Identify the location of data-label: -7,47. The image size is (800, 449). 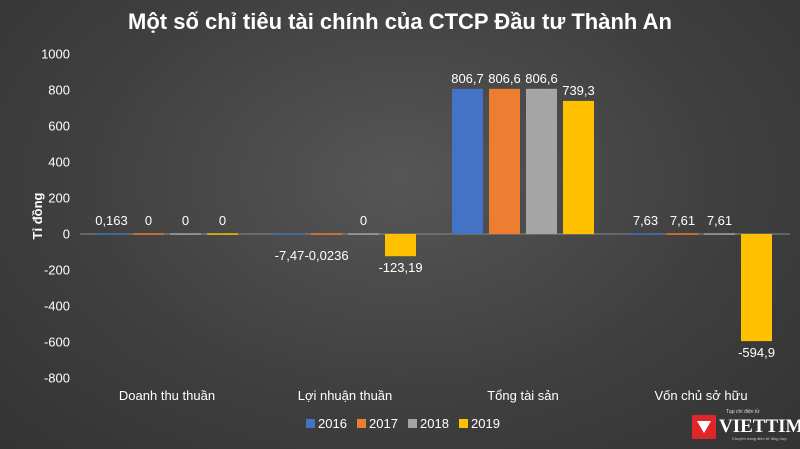
(290, 255).